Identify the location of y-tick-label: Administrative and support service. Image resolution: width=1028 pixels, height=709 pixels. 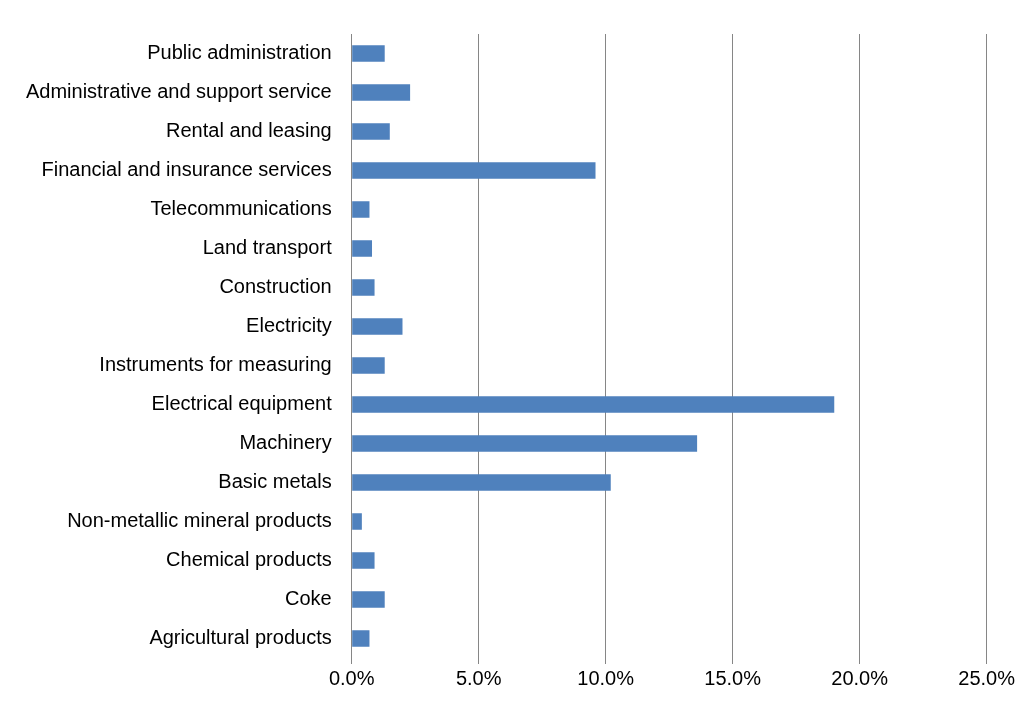
(178, 91).